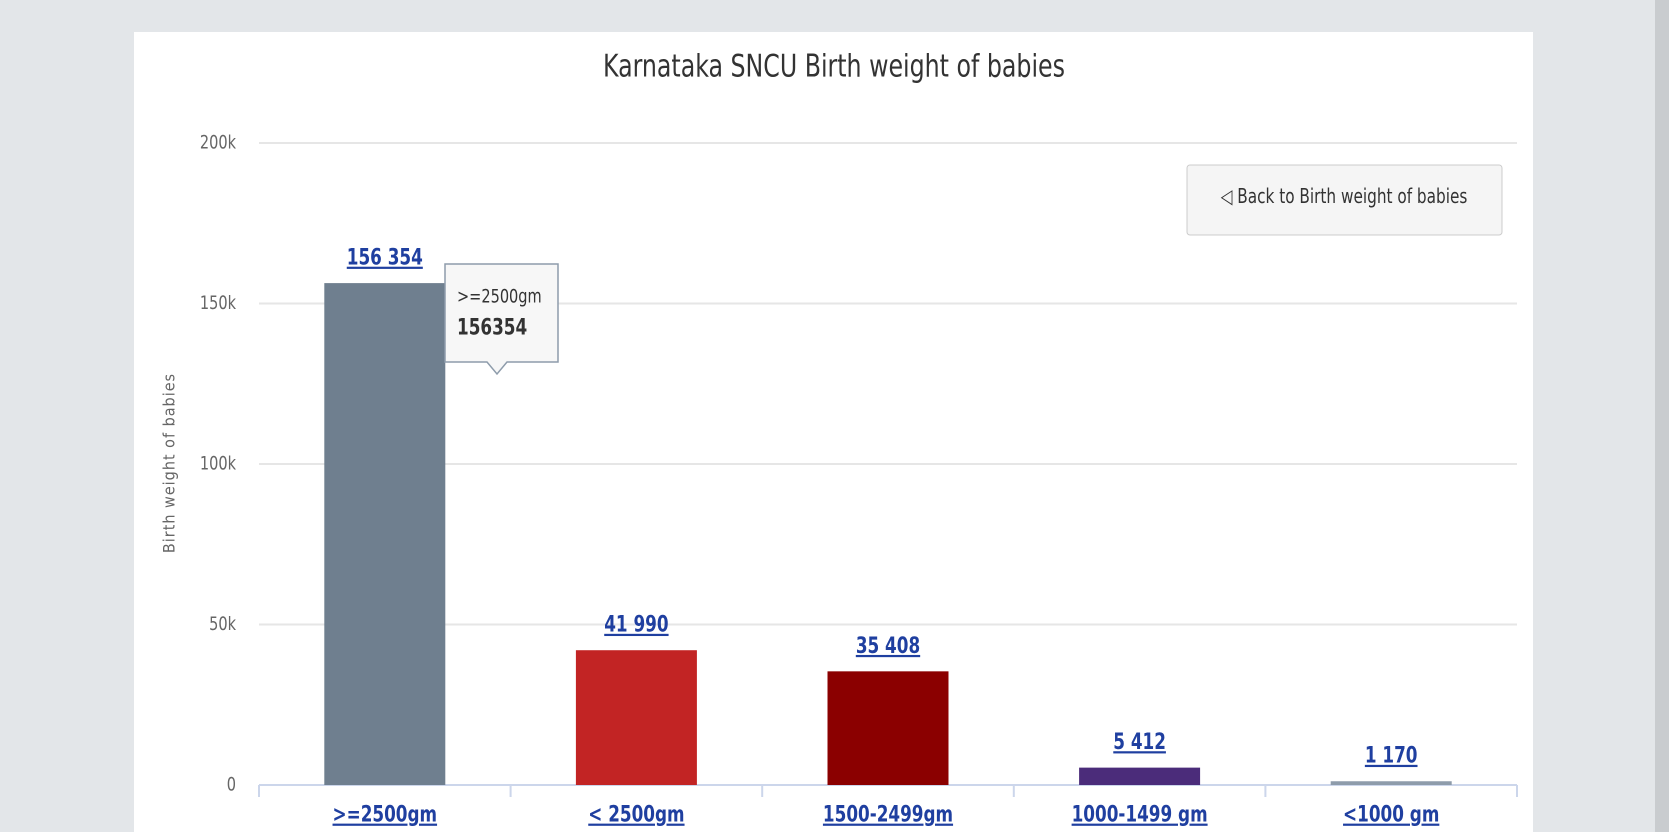 The image size is (1669, 832). I want to click on tooltip-category: >=2500gm, so click(499, 297).